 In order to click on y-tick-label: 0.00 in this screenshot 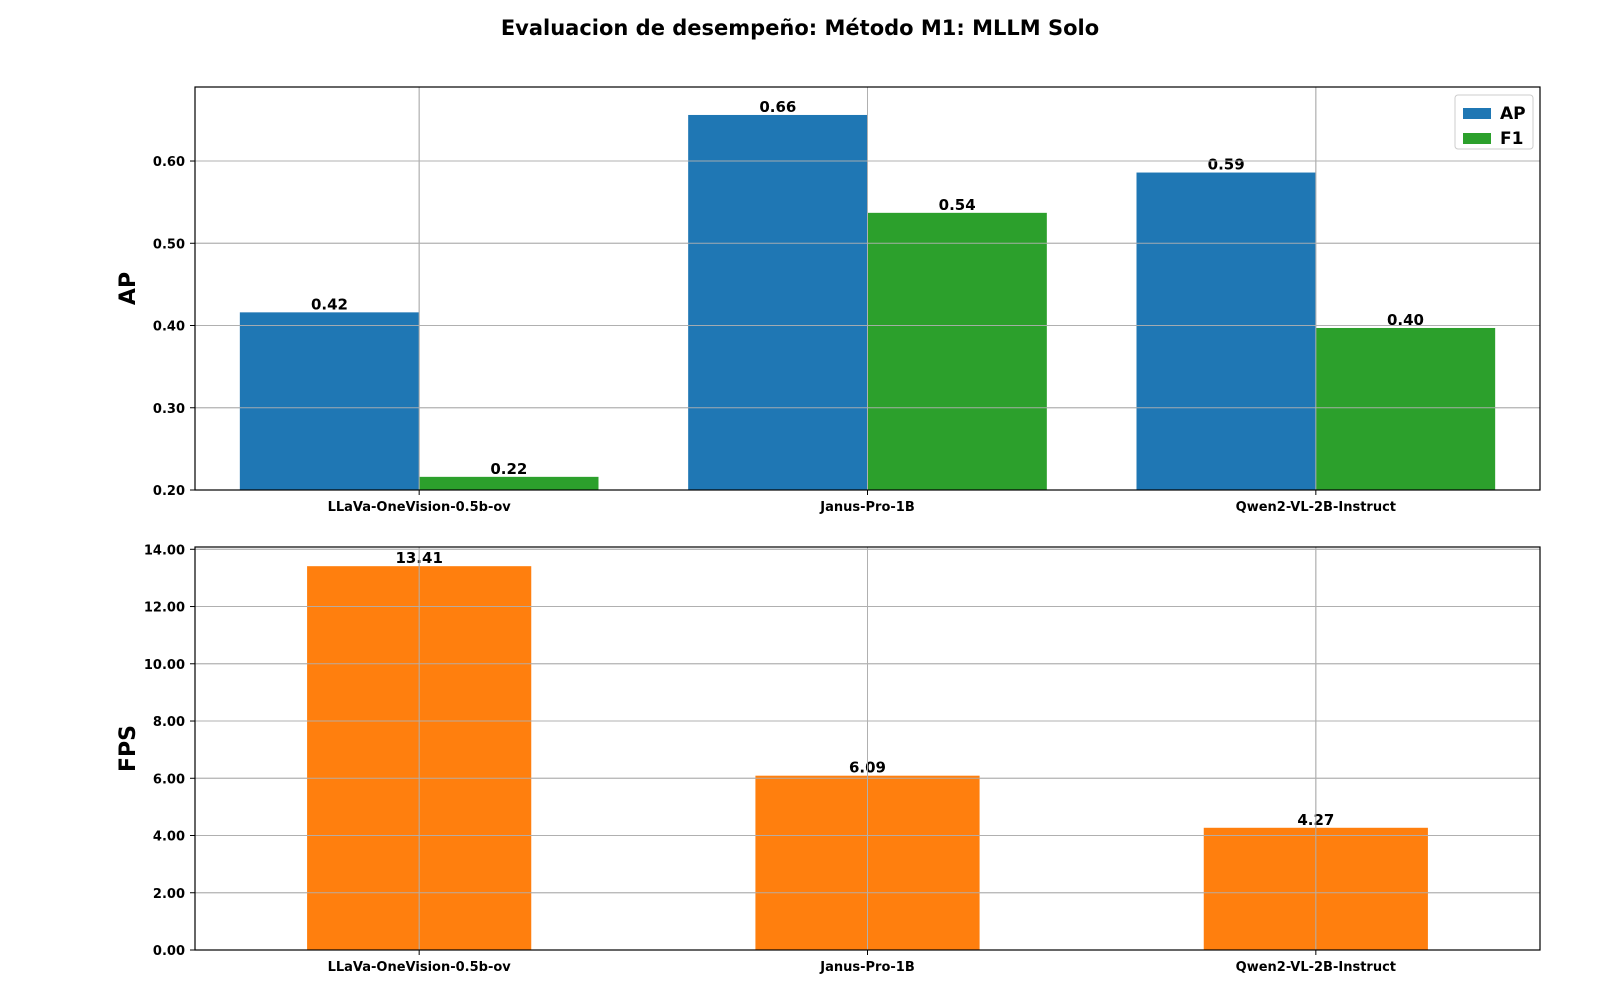, I will do `click(169, 951)`.